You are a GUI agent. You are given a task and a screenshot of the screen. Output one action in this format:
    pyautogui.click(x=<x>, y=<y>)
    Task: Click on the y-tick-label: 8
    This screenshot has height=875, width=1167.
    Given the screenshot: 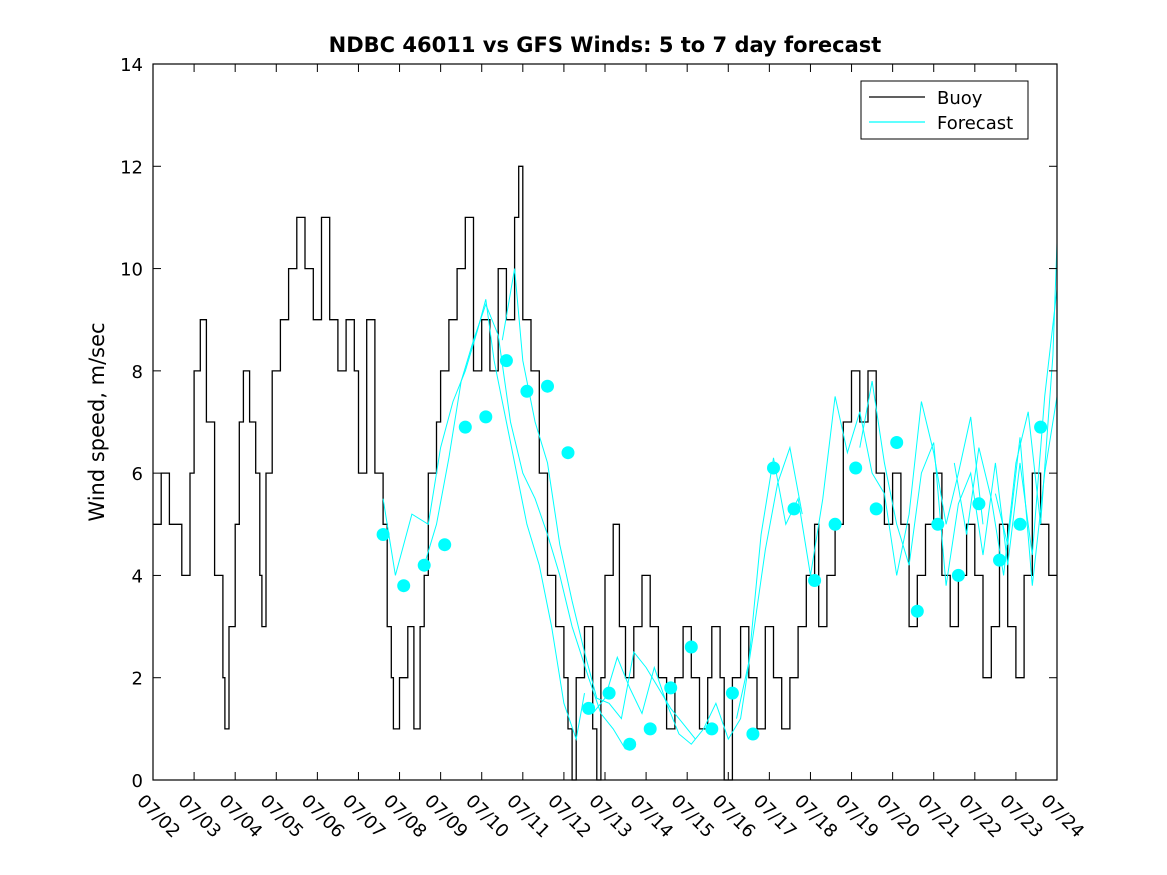 What is the action you would take?
    pyautogui.click(x=137, y=372)
    